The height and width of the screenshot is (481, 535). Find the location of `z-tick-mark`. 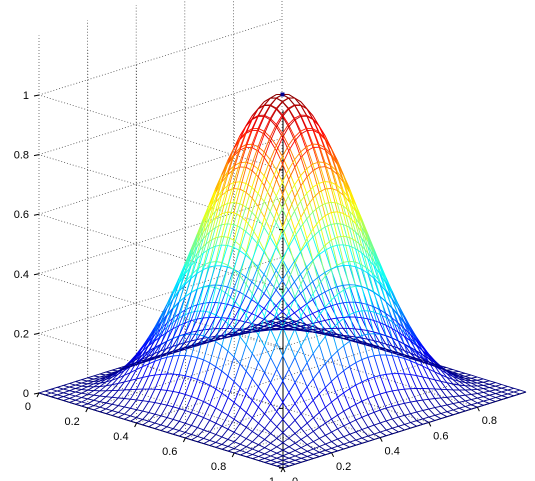

z-tick-mark is located at coordinates (36, 333).